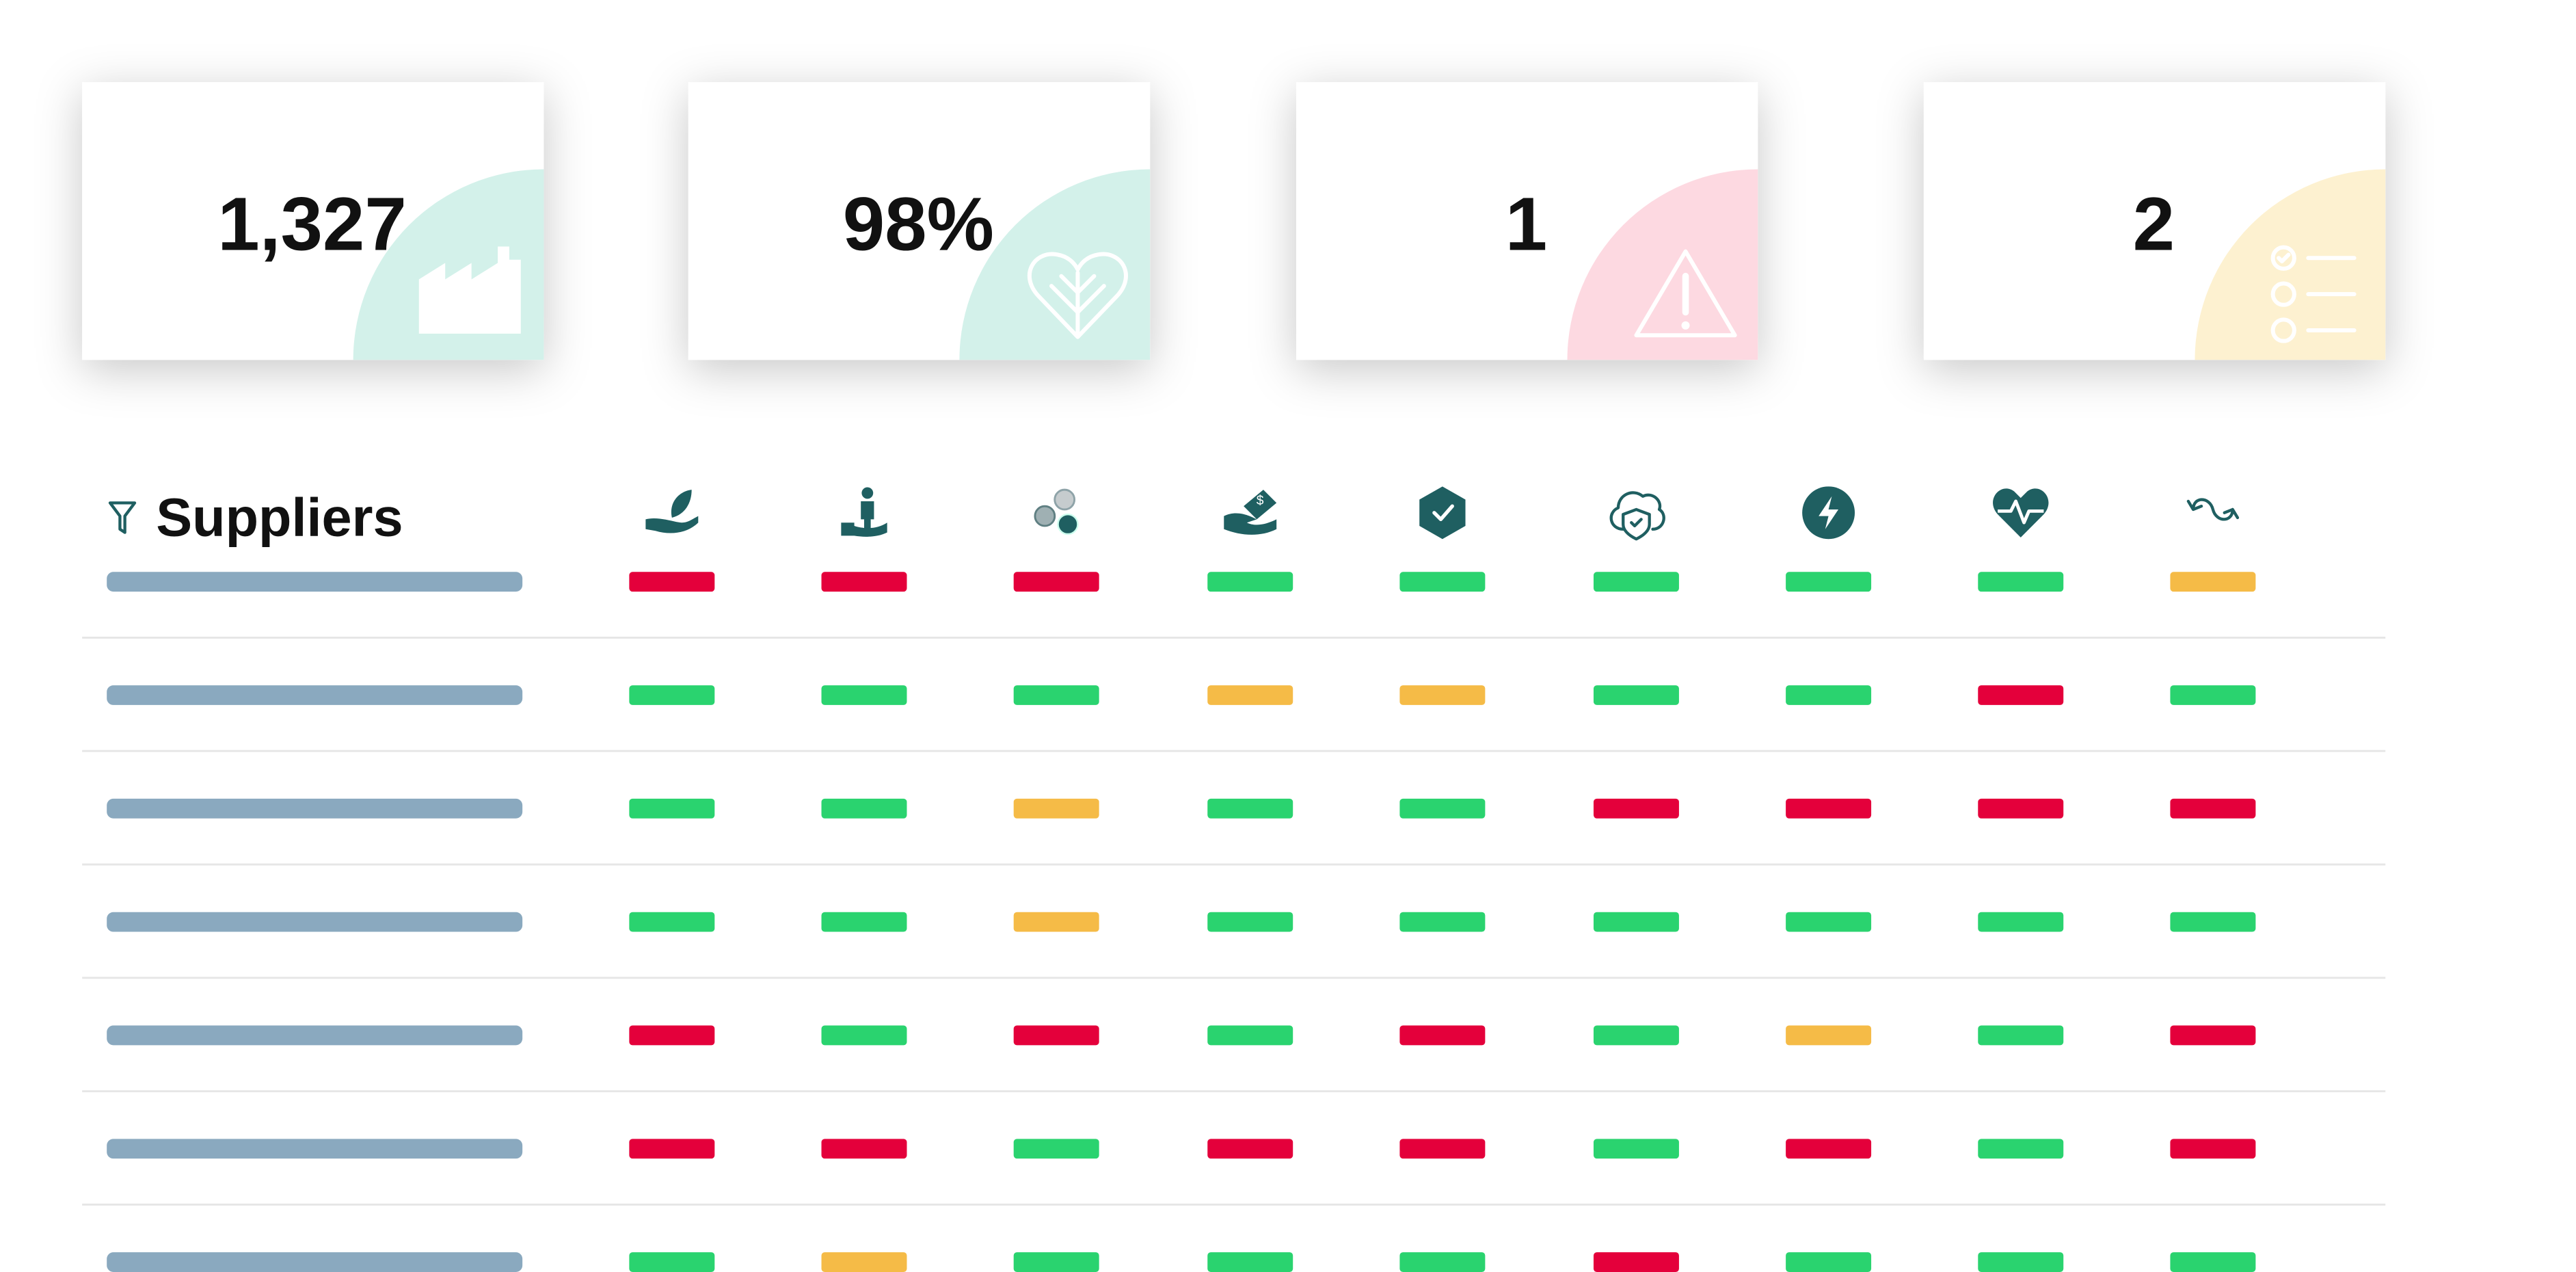 The height and width of the screenshot is (1272, 2576). I want to click on summary-card: 1, so click(1622, 316).